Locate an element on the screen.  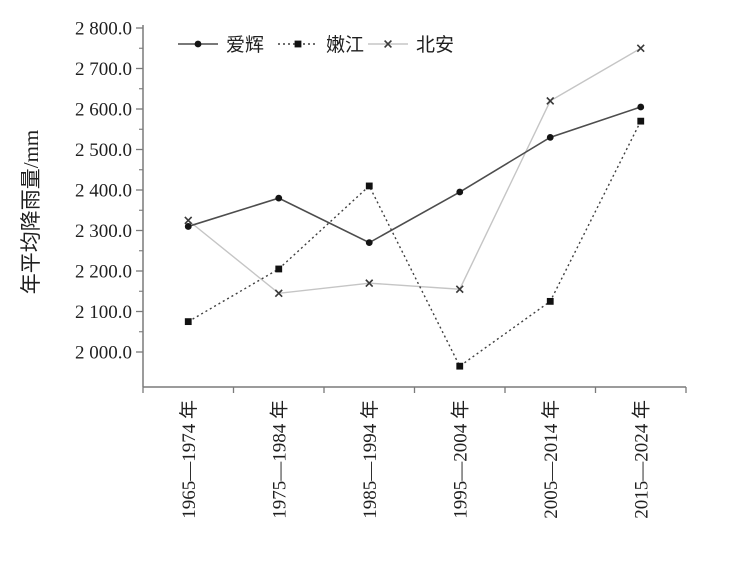
y-tick-label: 2 600.0 is located at coordinates (103, 110).